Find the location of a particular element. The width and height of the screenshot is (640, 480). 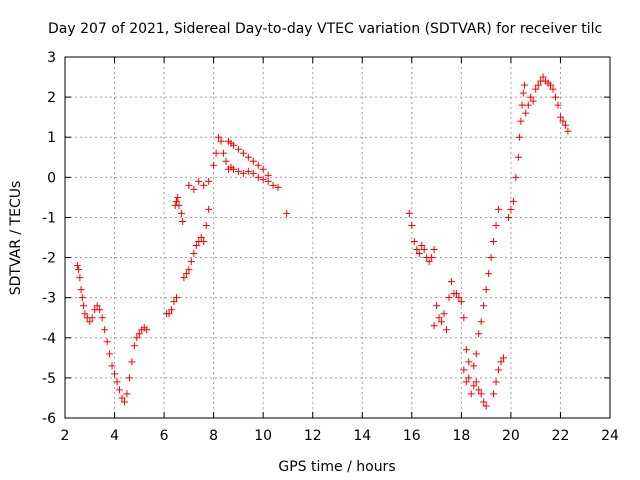

y-tick-label: -2 is located at coordinates (49, 259).